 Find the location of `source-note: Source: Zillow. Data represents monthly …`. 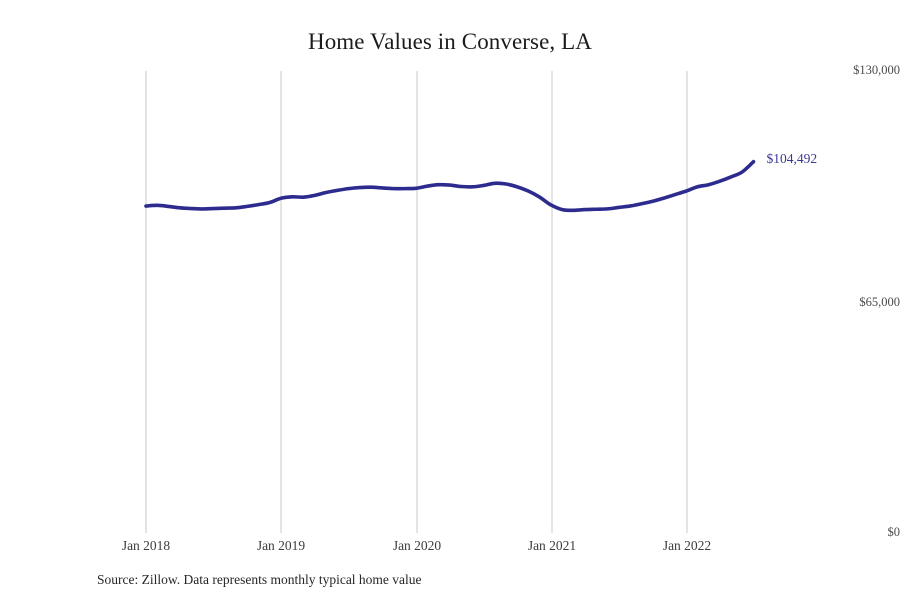

source-note: Source: Zillow. Data represents monthly … is located at coordinates (259, 579).